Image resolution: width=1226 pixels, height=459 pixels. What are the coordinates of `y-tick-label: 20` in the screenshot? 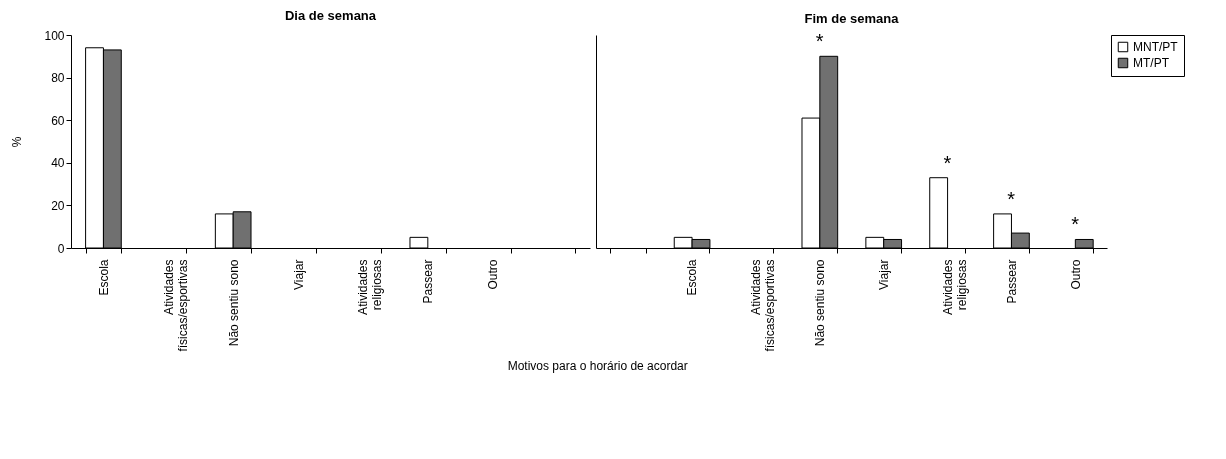 It's located at (58, 205).